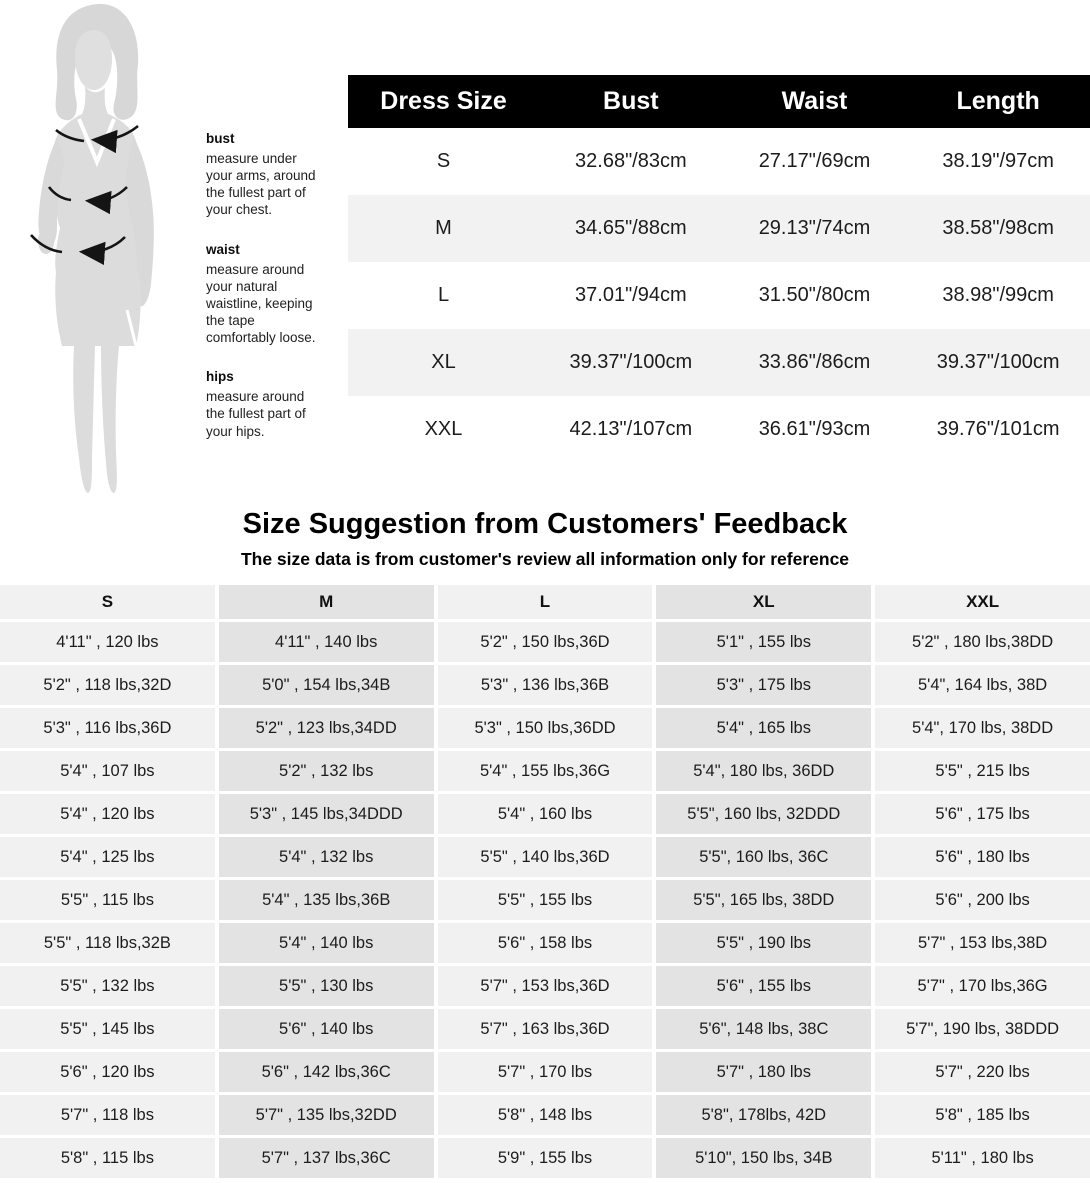 The height and width of the screenshot is (1183, 1090). Describe the element at coordinates (545, 1158) in the screenshot. I see `feedback-table-cell: 5'9" , 155 lbs` at that location.